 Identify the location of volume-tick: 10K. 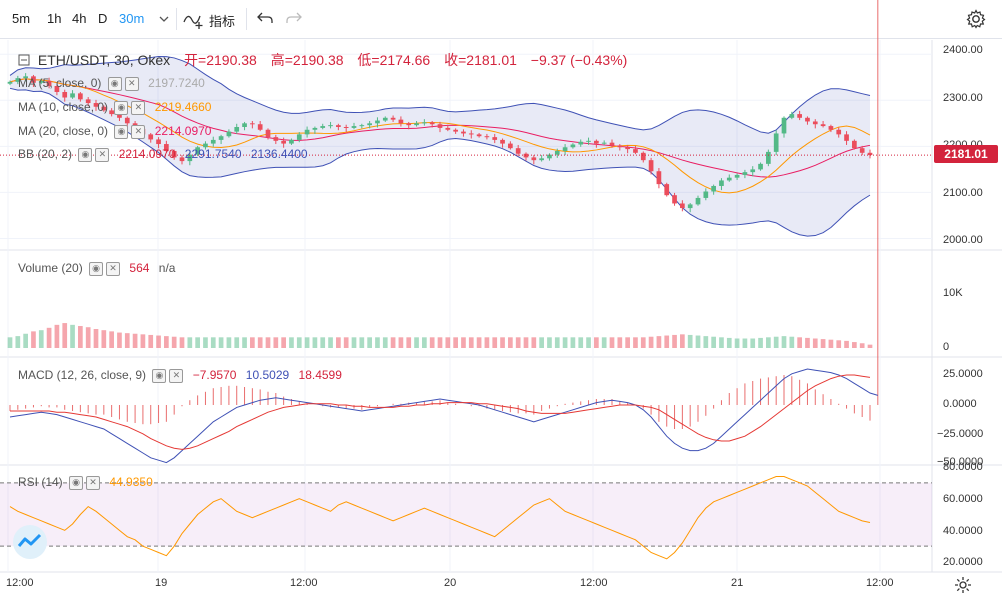
(953, 293).